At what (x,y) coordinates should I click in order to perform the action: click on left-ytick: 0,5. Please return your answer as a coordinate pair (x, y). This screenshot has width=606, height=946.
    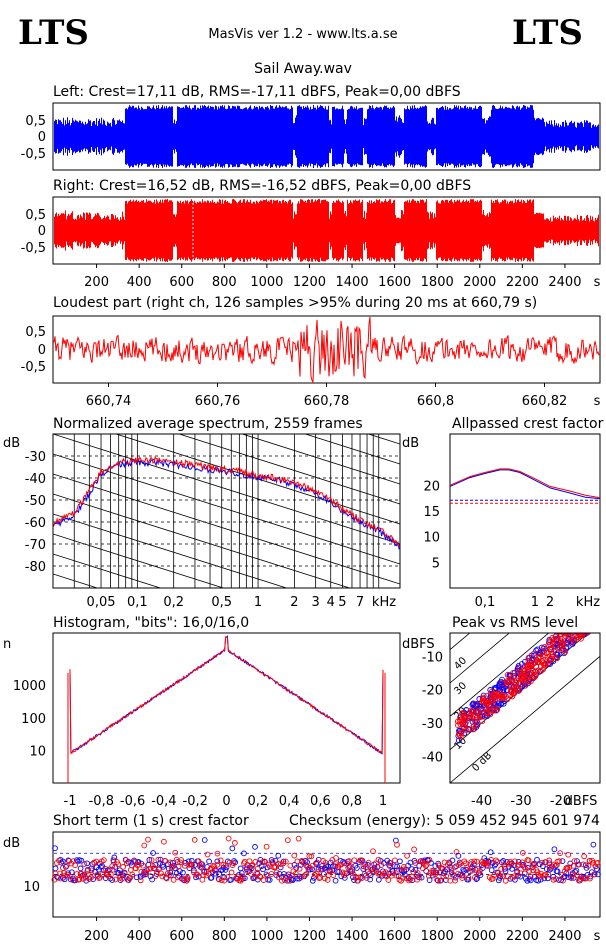
    Looking at the image, I should click on (35, 121).